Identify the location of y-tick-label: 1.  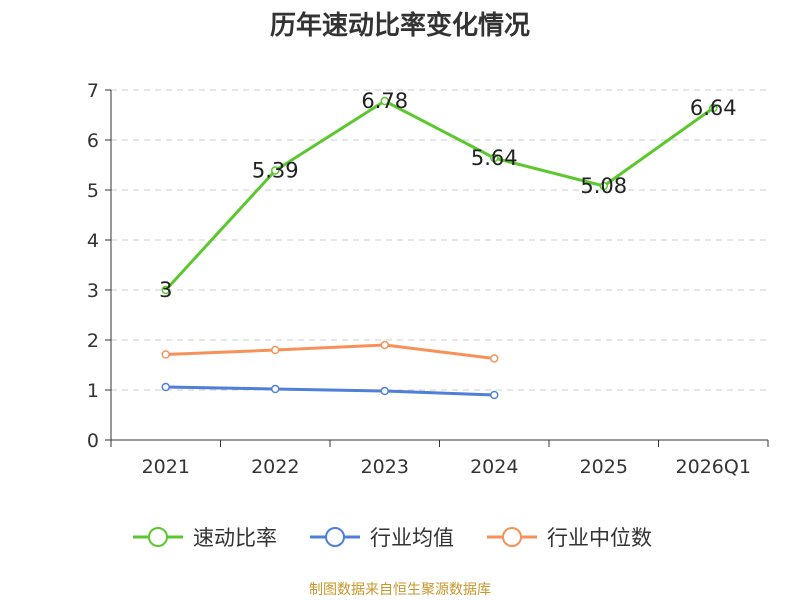
(93, 391).